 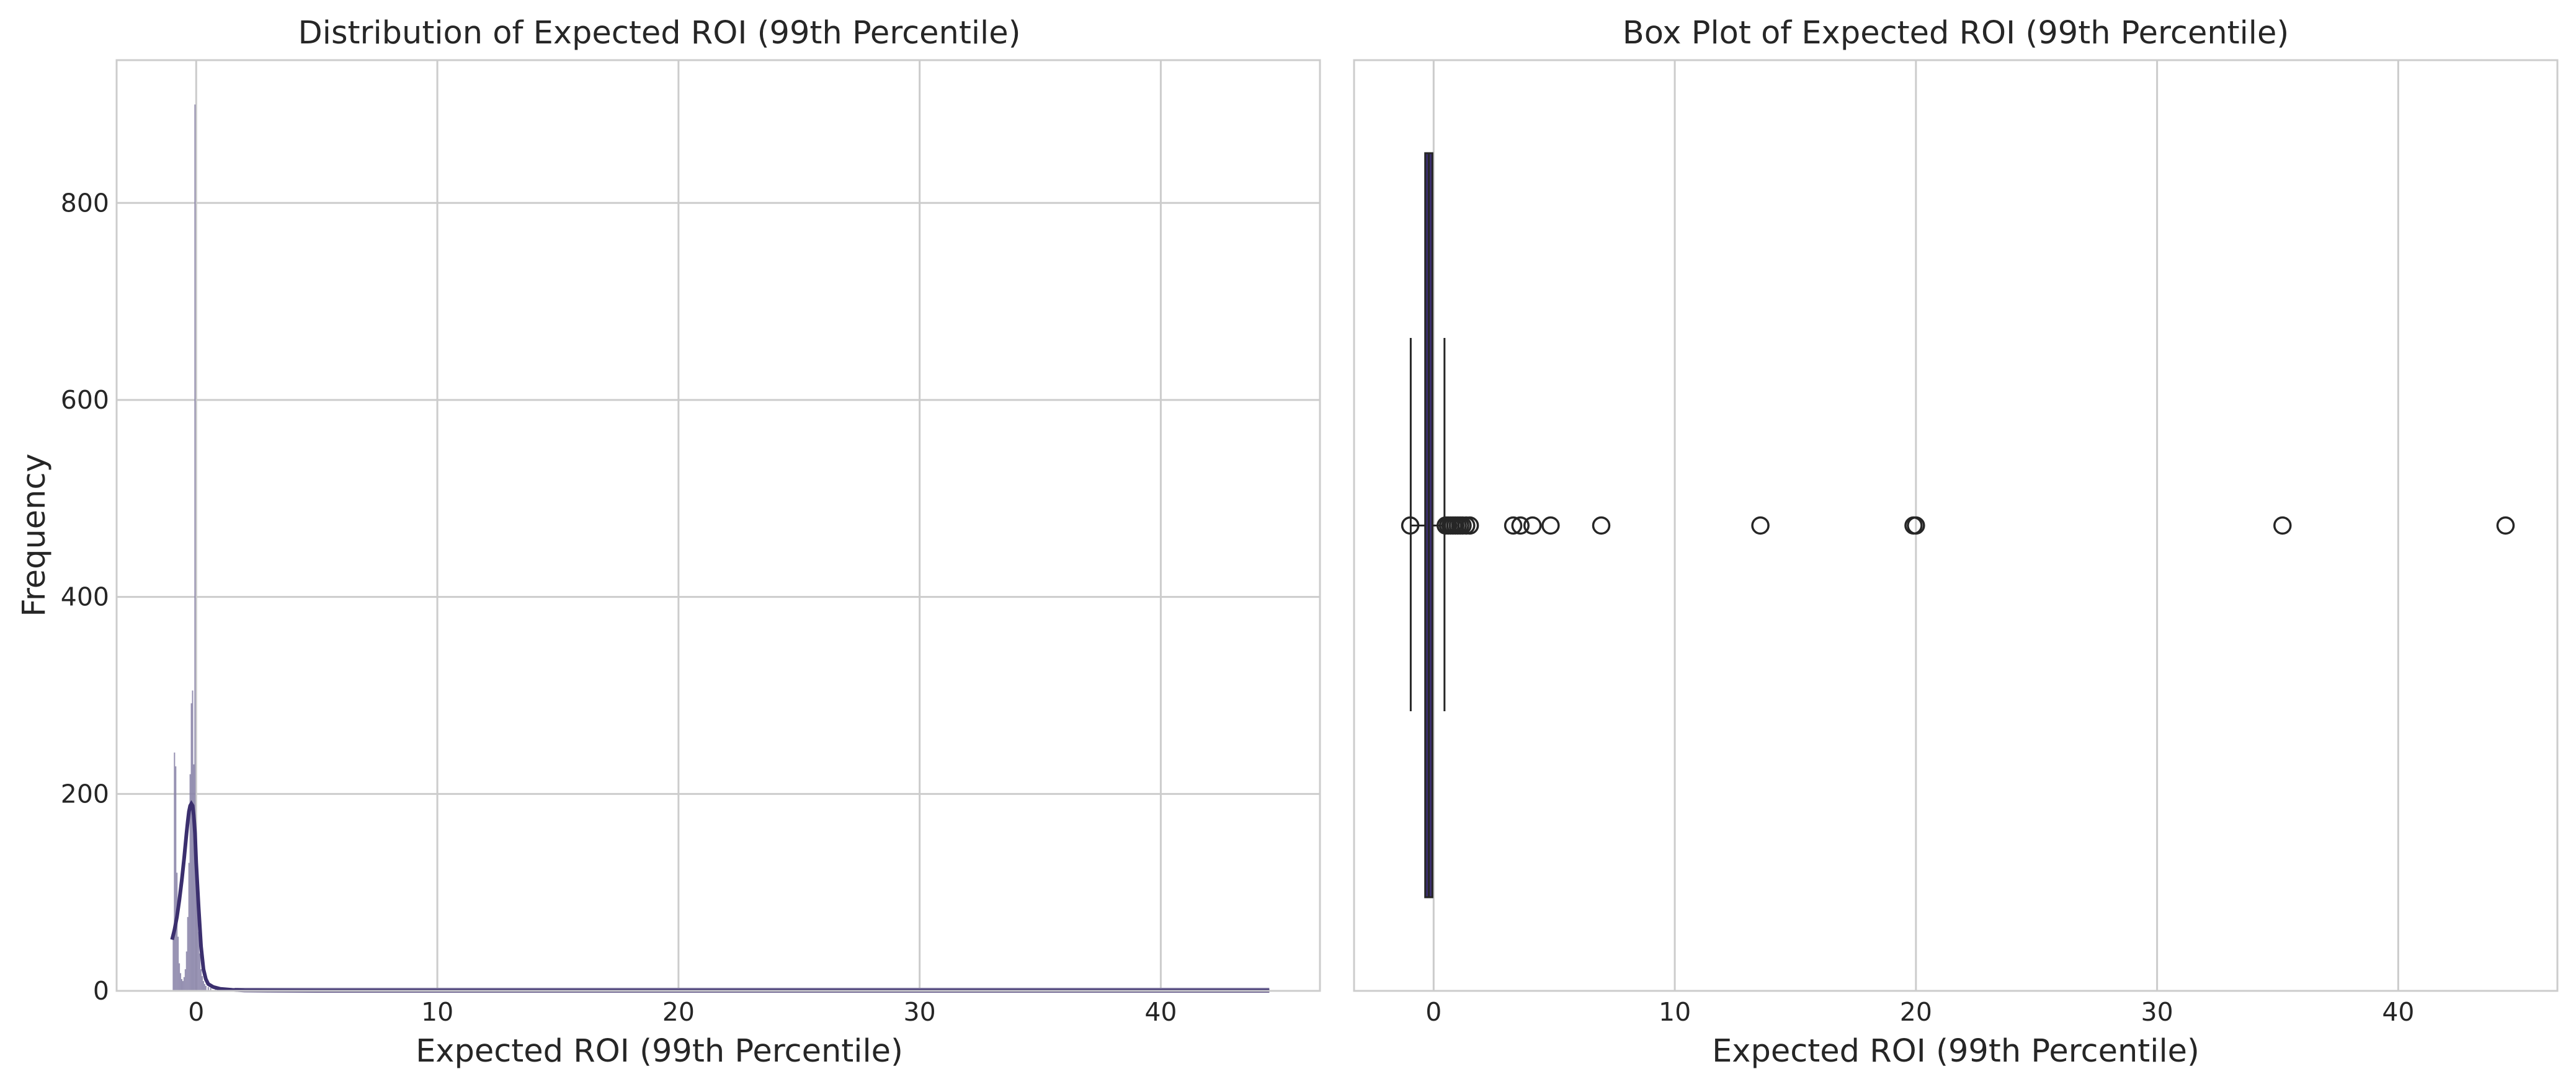 What do you see at coordinates (1675, 1012) in the screenshot?
I see `boxplot-x-tick-label: 10` at bounding box center [1675, 1012].